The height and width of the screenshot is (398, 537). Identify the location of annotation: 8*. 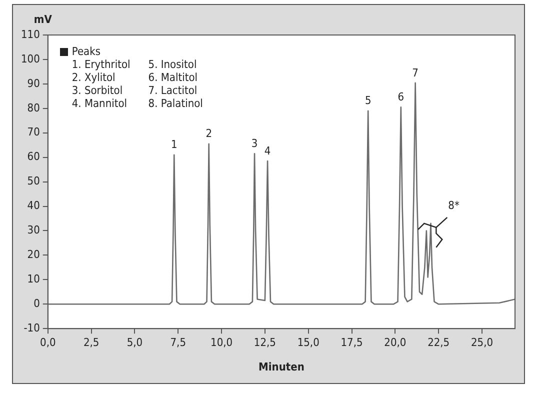
(454, 205).